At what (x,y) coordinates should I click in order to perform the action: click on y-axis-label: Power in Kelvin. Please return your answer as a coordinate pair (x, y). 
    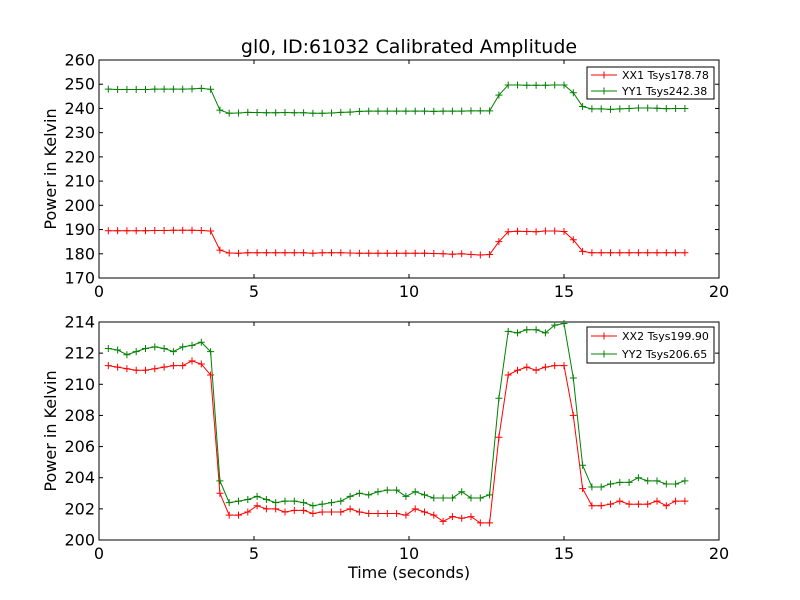
    Looking at the image, I should click on (50, 168).